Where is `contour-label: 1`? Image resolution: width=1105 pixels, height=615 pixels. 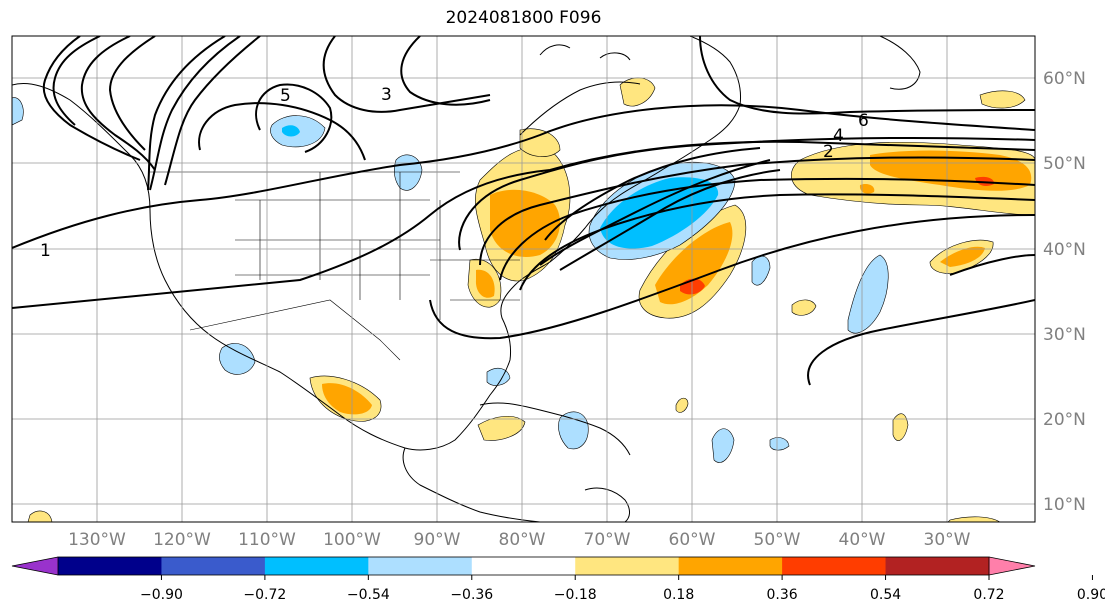 contour-label: 1 is located at coordinates (45, 251).